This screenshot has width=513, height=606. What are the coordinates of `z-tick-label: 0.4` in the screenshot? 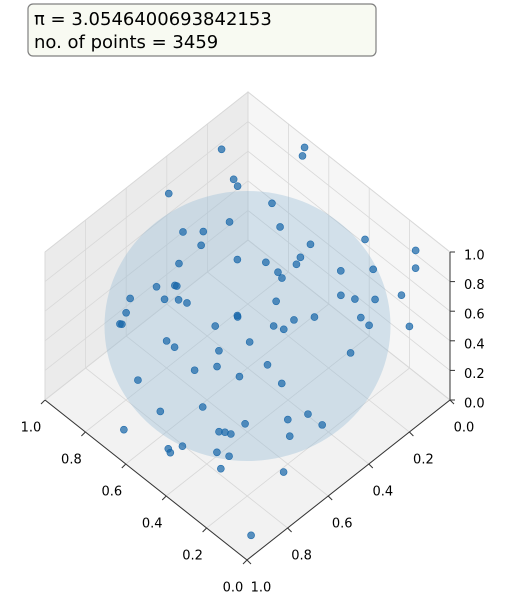 It's located at (474, 344).